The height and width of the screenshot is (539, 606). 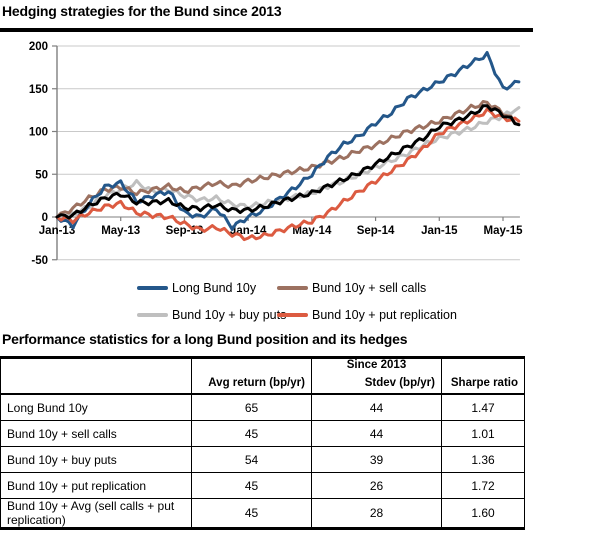 What do you see at coordinates (483, 459) in the screenshot?
I see `value-cell: 1.36` at bounding box center [483, 459].